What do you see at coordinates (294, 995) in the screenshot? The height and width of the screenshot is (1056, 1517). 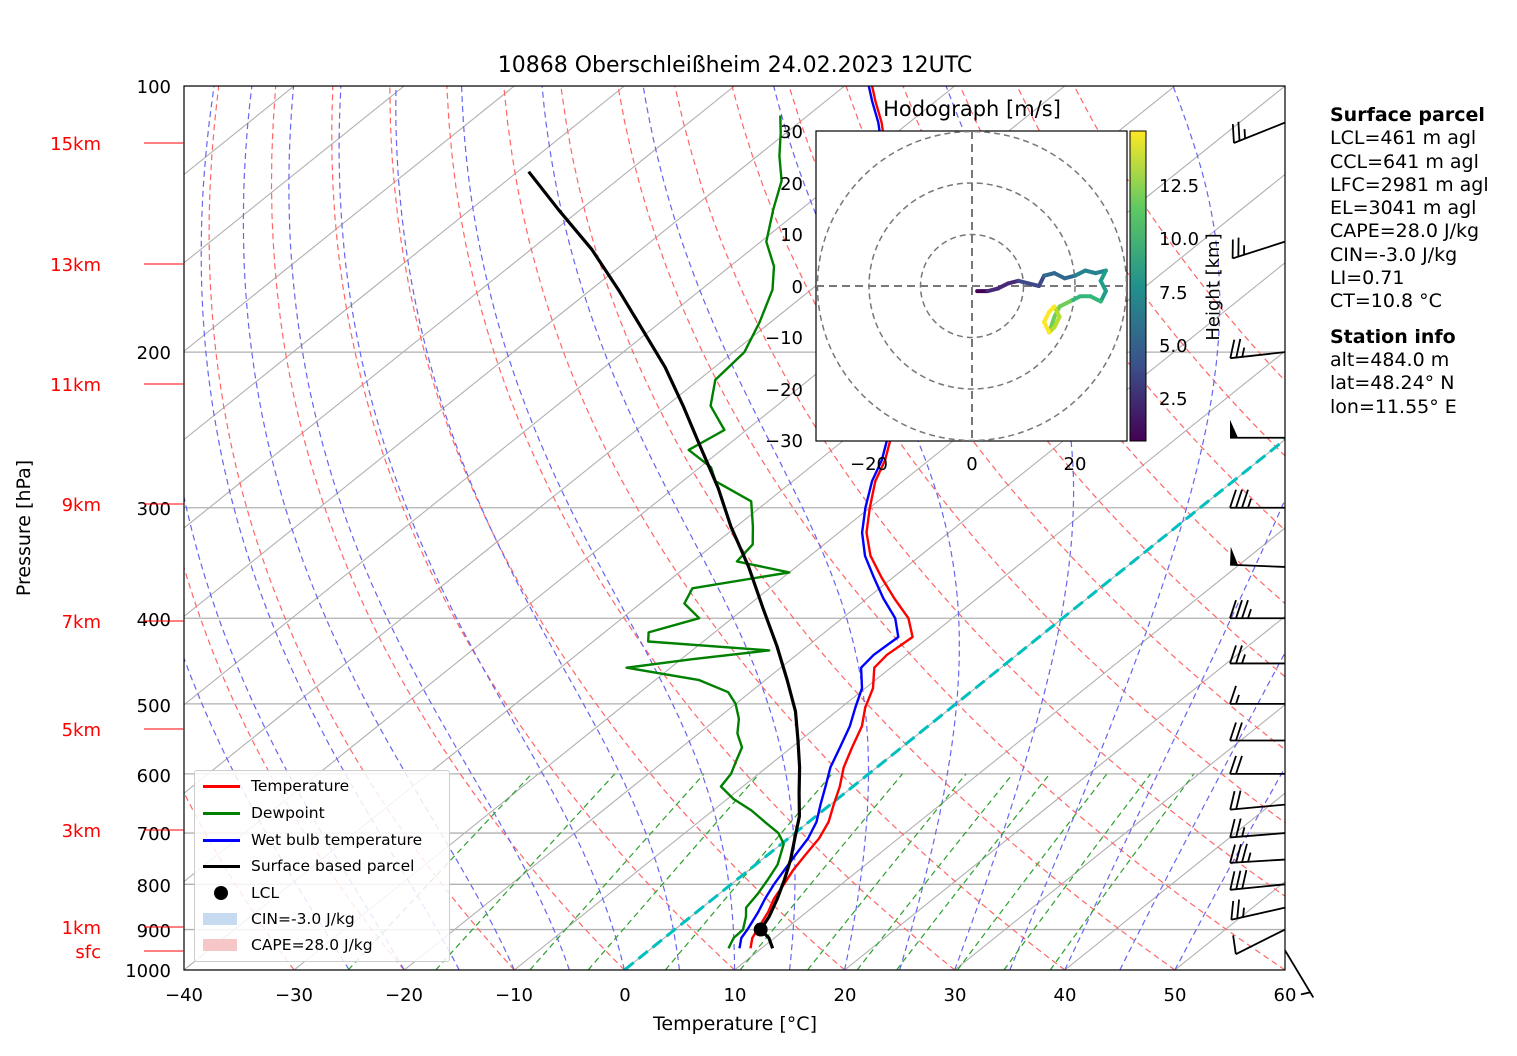 I see `x-tick-label: −30` at bounding box center [294, 995].